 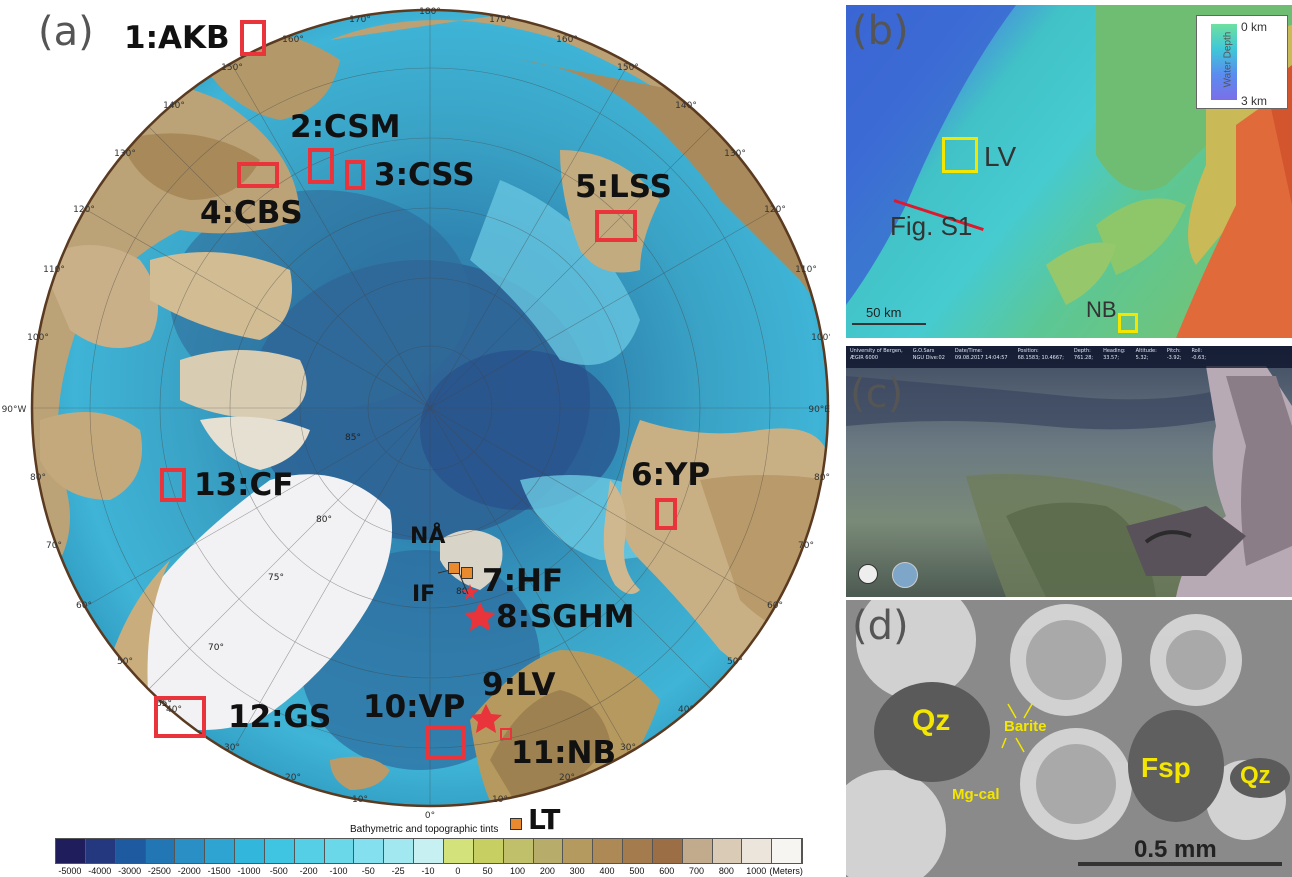 What do you see at coordinates (1000, 156) in the screenshot?
I see `lv-box-label: LV` at bounding box center [1000, 156].